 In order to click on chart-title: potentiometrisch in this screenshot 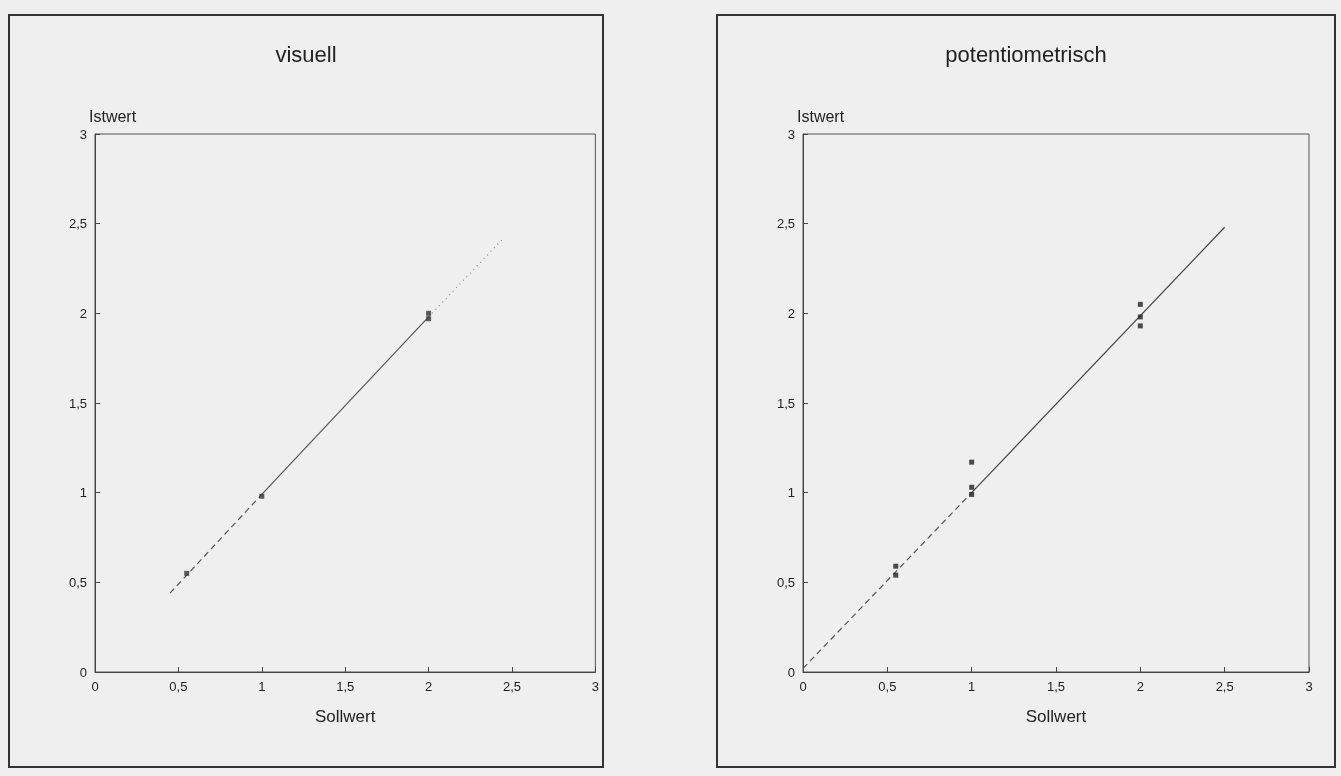, I will do `click(1026, 54)`.